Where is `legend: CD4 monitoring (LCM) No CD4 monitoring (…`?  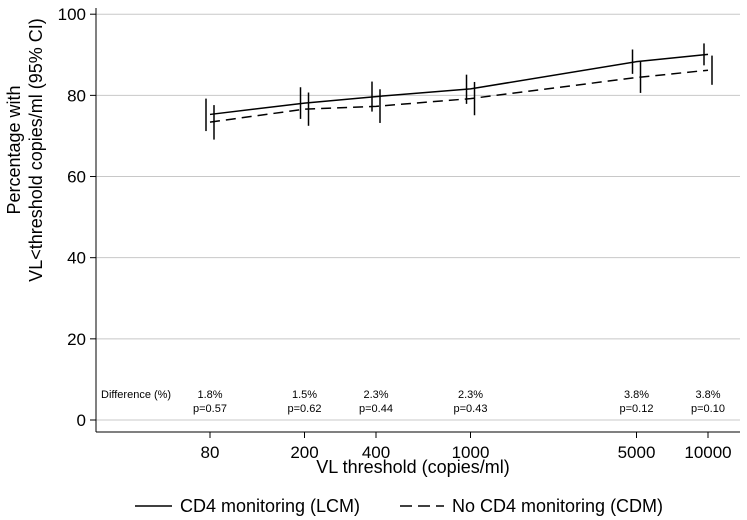
legend: CD4 monitoring (LCM) No CD4 monitoring (… is located at coordinates (399, 506).